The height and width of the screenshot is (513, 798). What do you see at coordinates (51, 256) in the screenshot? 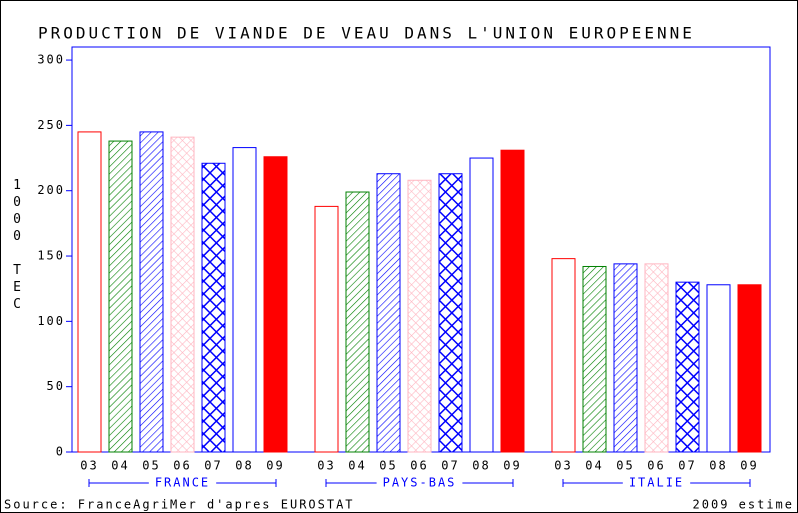
I see `y-tick-label: 150` at bounding box center [51, 256].